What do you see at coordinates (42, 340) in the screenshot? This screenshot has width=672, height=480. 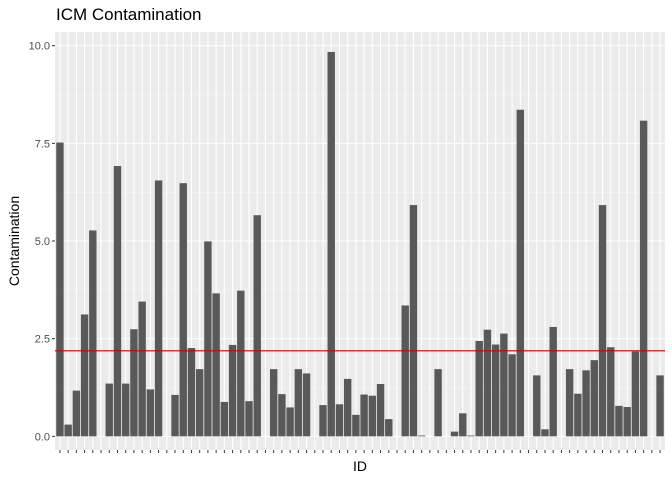 I see `y-tick-label: 2.5` at bounding box center [42, 340].